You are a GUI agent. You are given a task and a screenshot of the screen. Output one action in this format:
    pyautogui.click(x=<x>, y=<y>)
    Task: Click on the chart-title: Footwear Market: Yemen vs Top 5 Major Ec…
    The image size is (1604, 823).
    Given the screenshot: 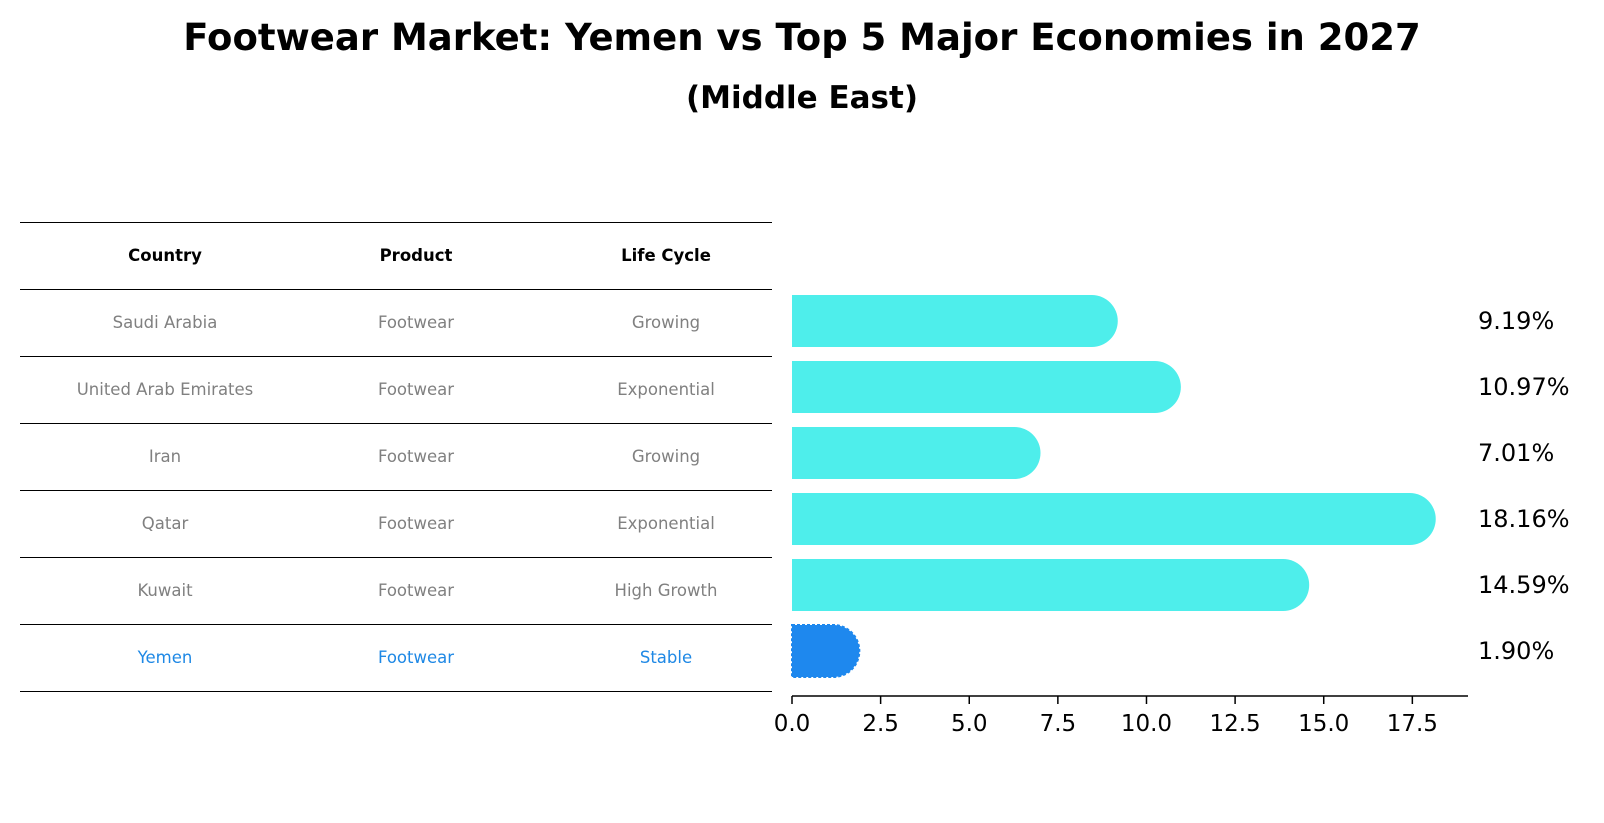 What is the action you would take?
    pyautogui.click(x=802, y=37)
    